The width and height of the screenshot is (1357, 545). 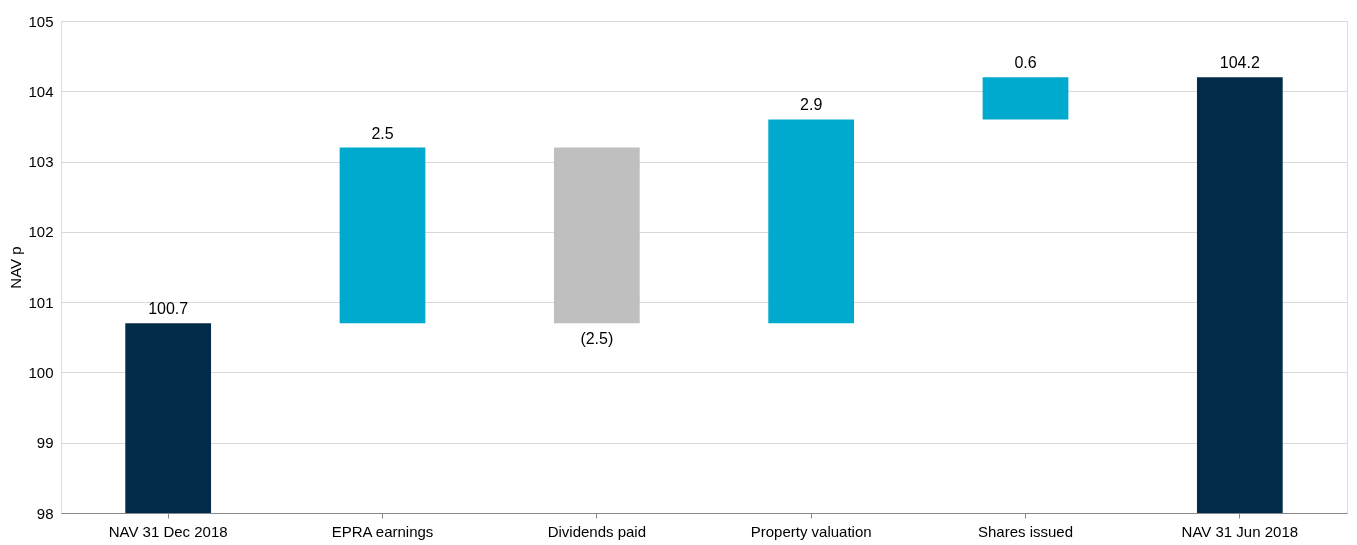 I want to click on data-label: 100.7, so click(x=168, y=309).